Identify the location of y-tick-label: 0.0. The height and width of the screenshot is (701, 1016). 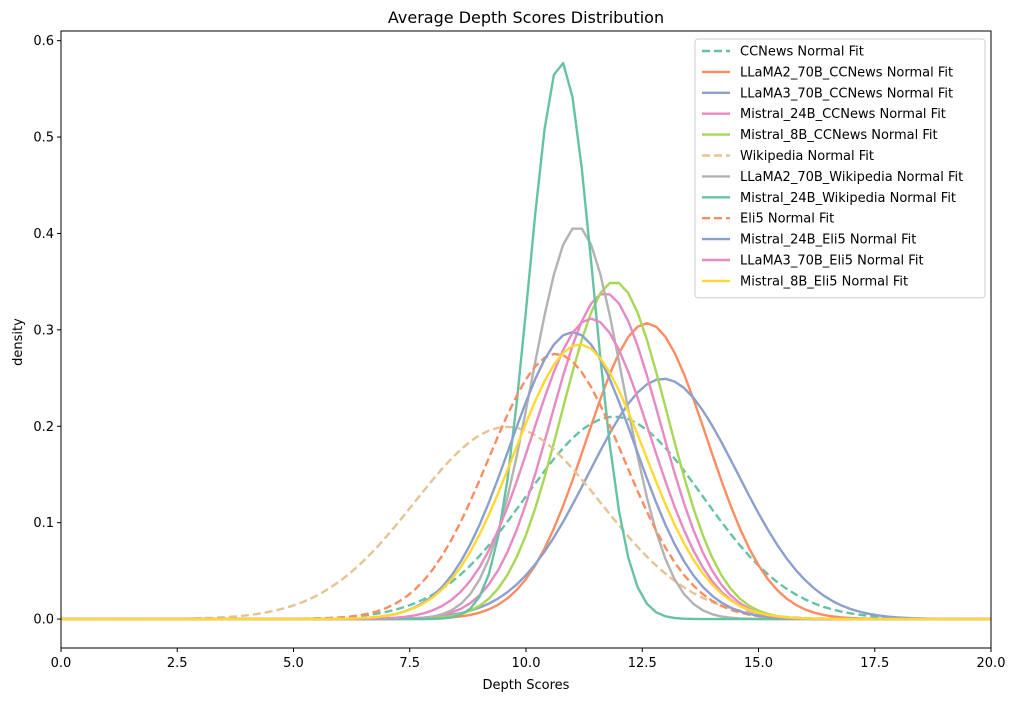
(43, 620).